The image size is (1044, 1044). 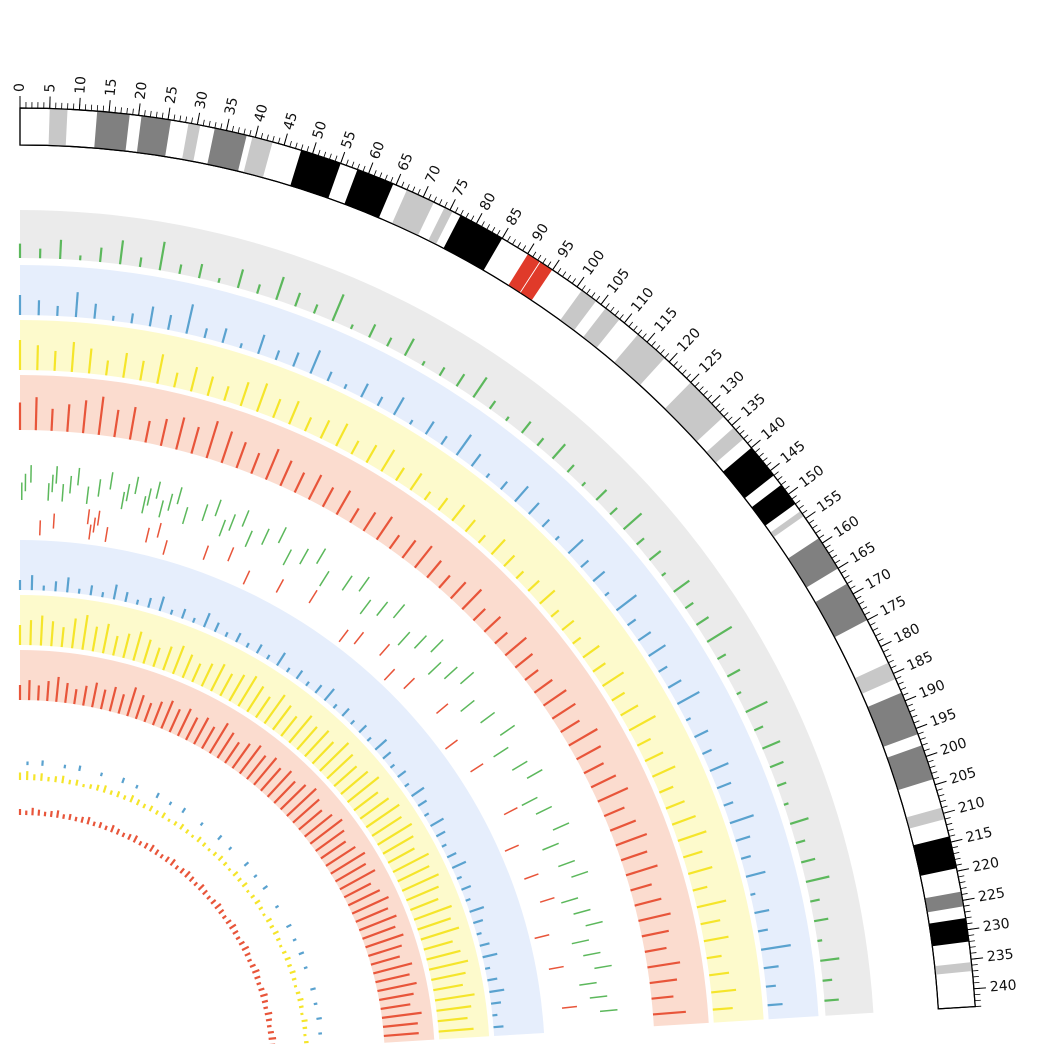 What do you see at coordinates (733, 383) in the screenshot?
I see `tick-label: 130` at bounding box center [733, 383].